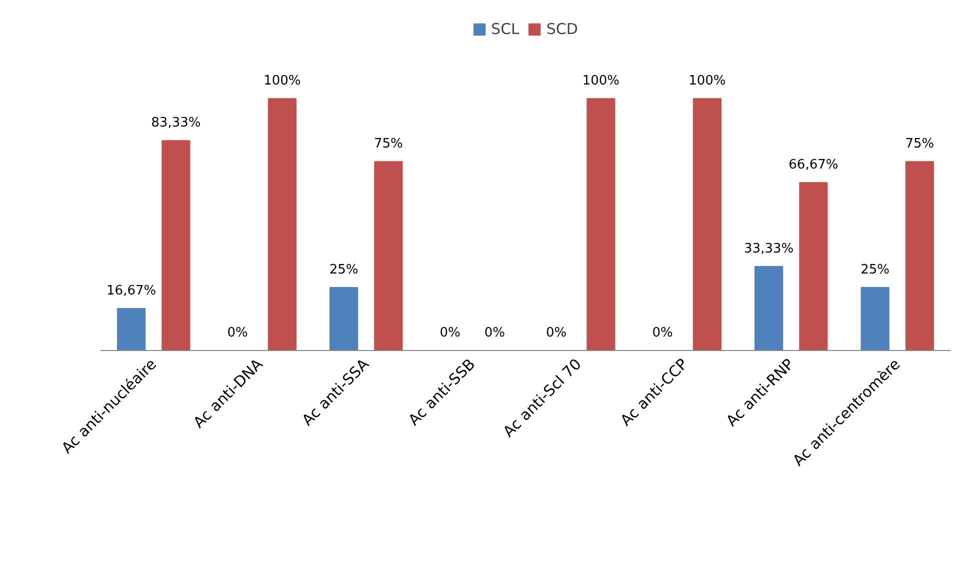  What do you see at coordinates (769, 248) in the screenshot?
I see `data-label: 33,33%` at bounding box center [769, 248].